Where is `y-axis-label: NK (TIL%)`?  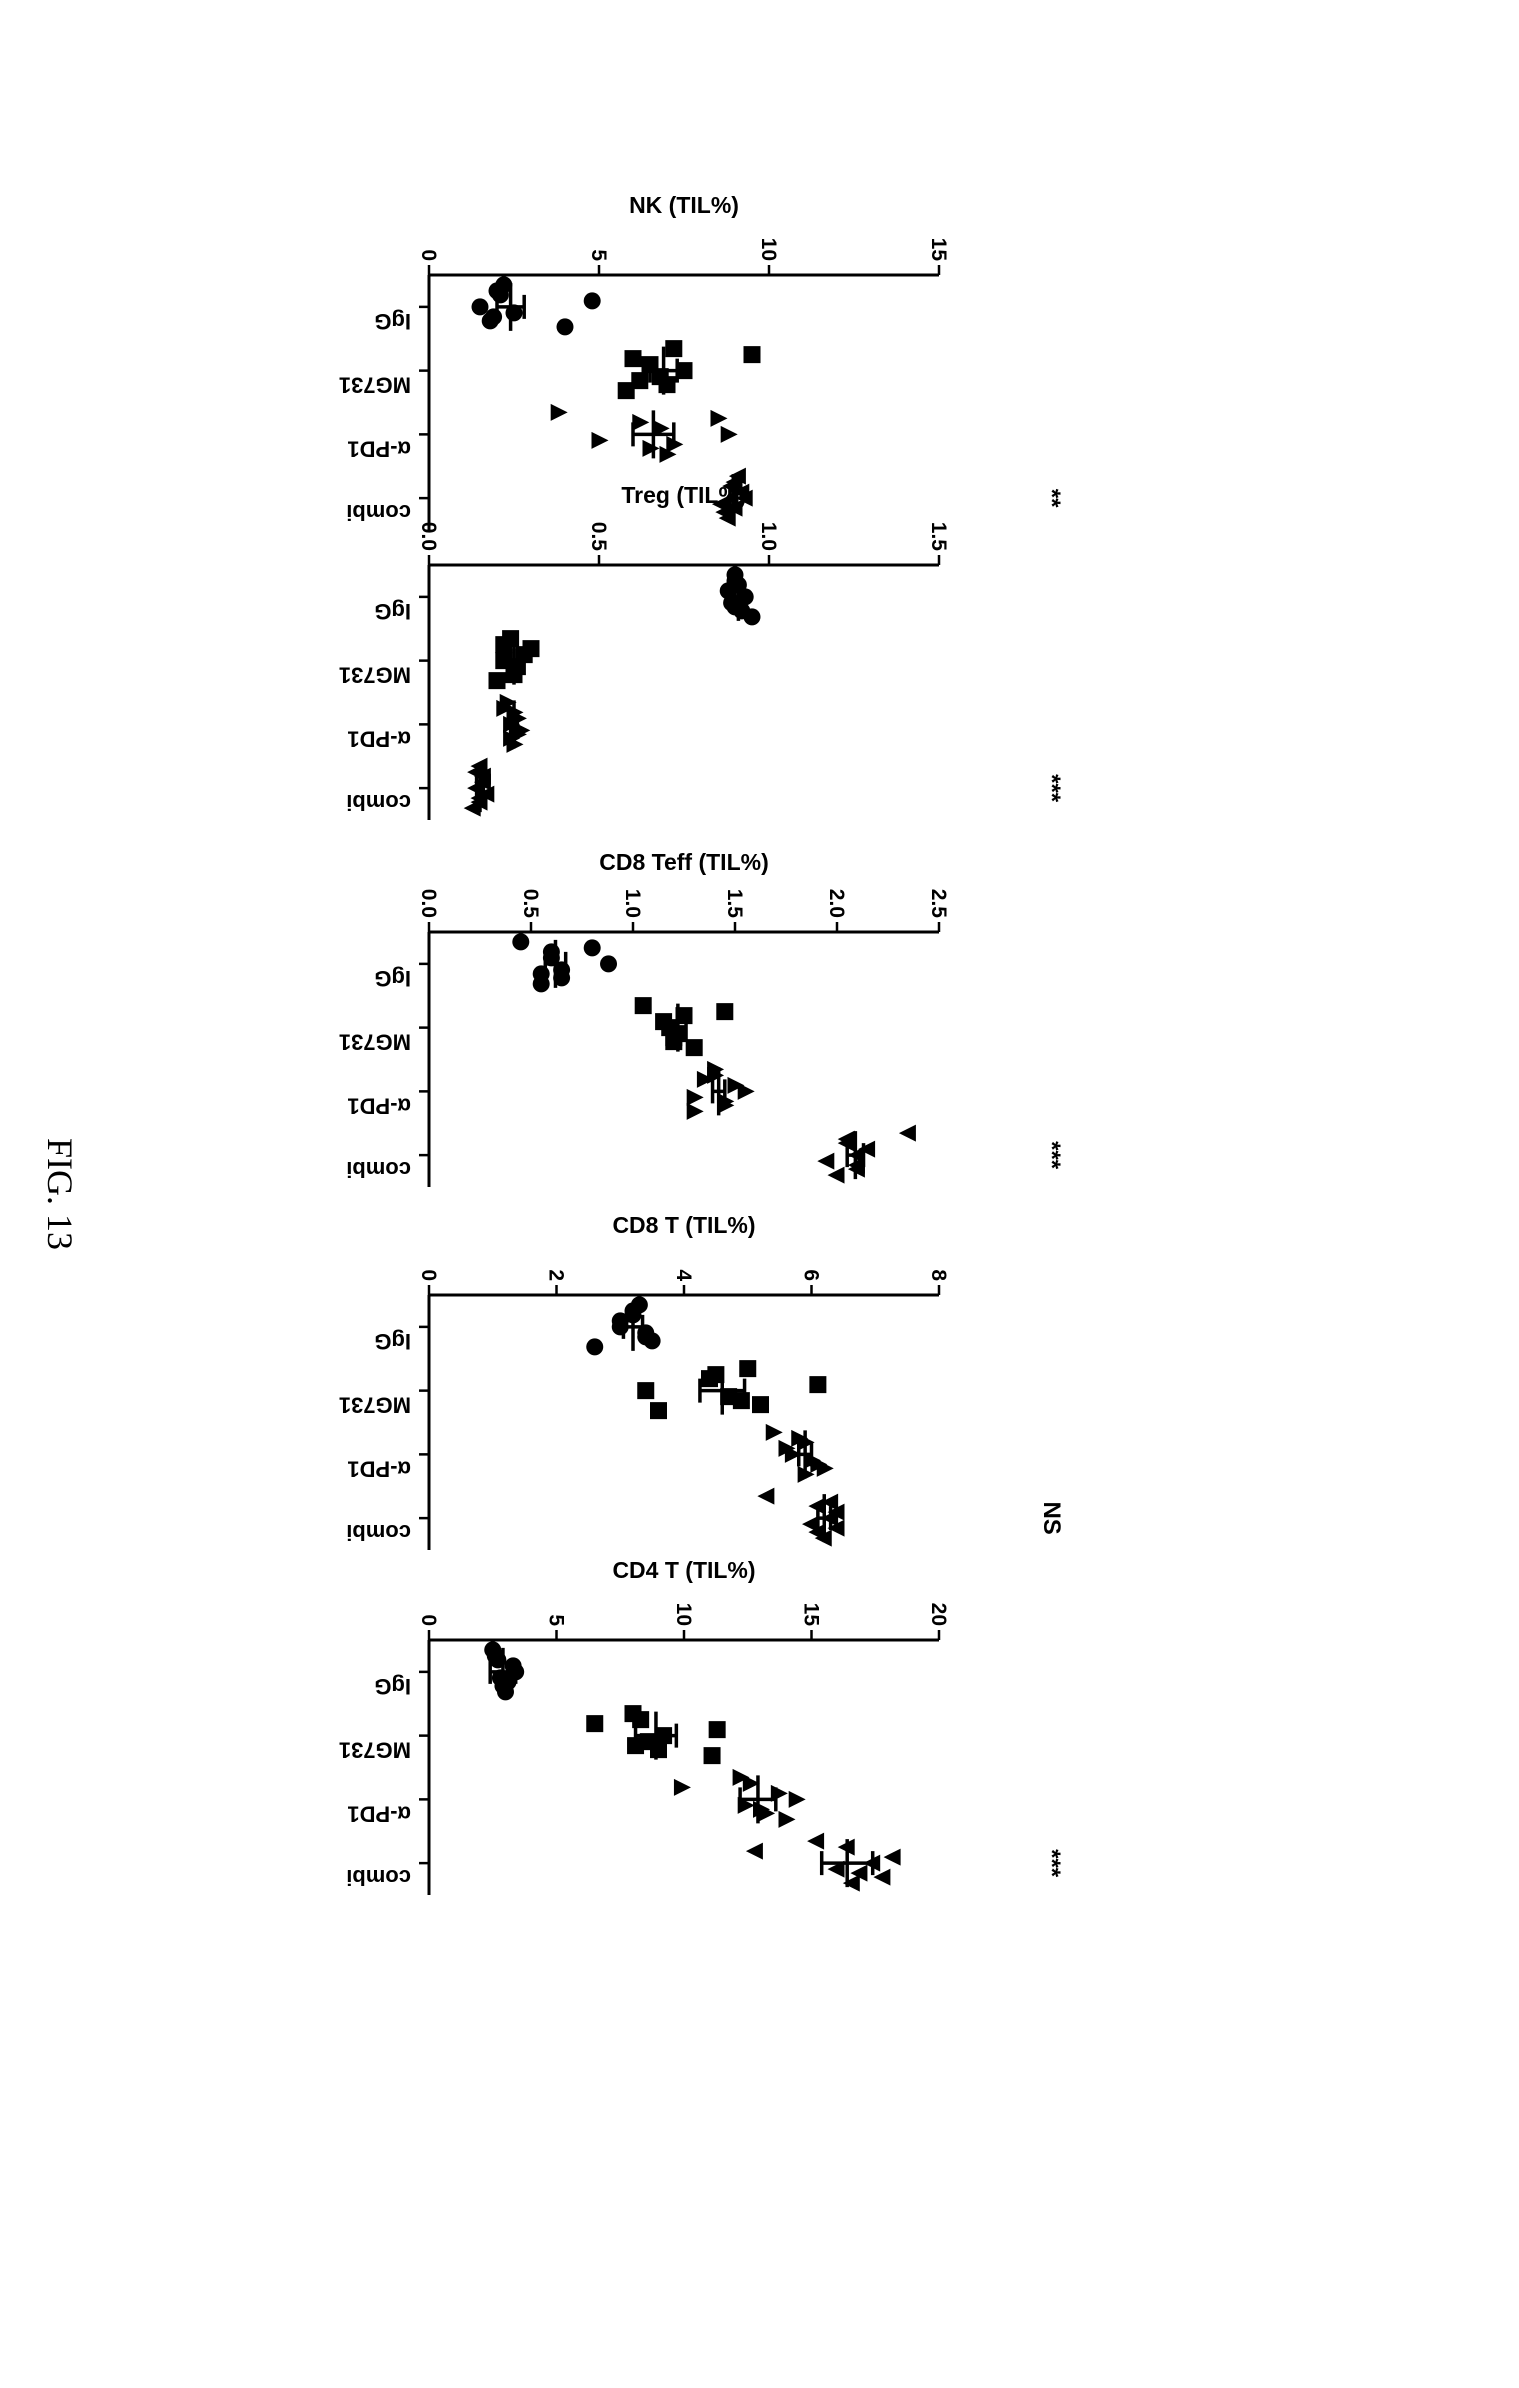
y-axis-label: NK (TIL%) is located at coordinates (684, 205).